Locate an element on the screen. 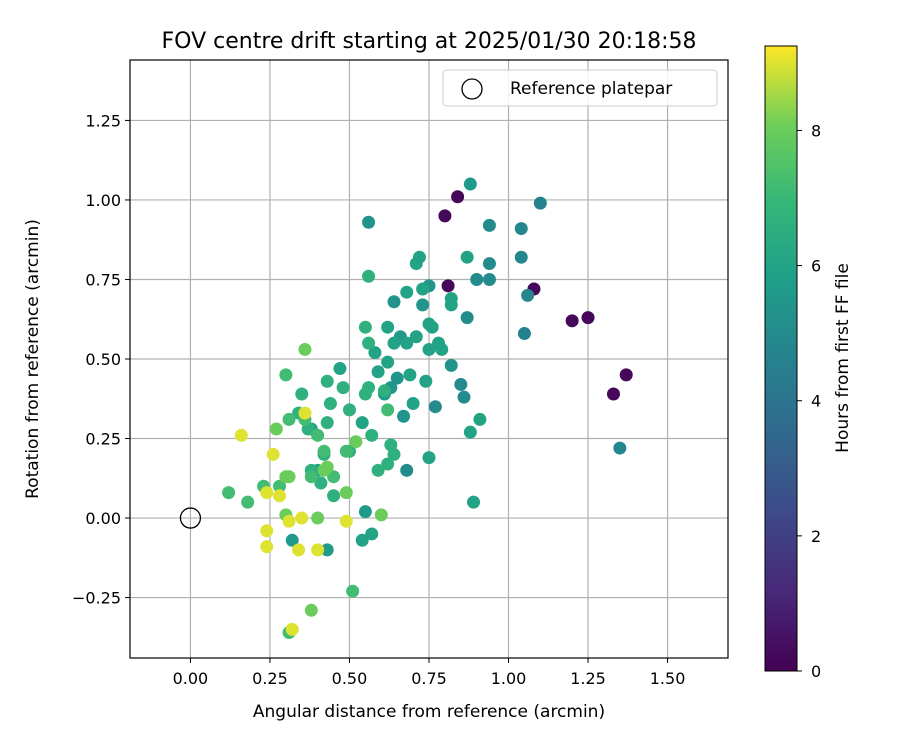  legend: Reference platepar is located at coordinates (580, 88).